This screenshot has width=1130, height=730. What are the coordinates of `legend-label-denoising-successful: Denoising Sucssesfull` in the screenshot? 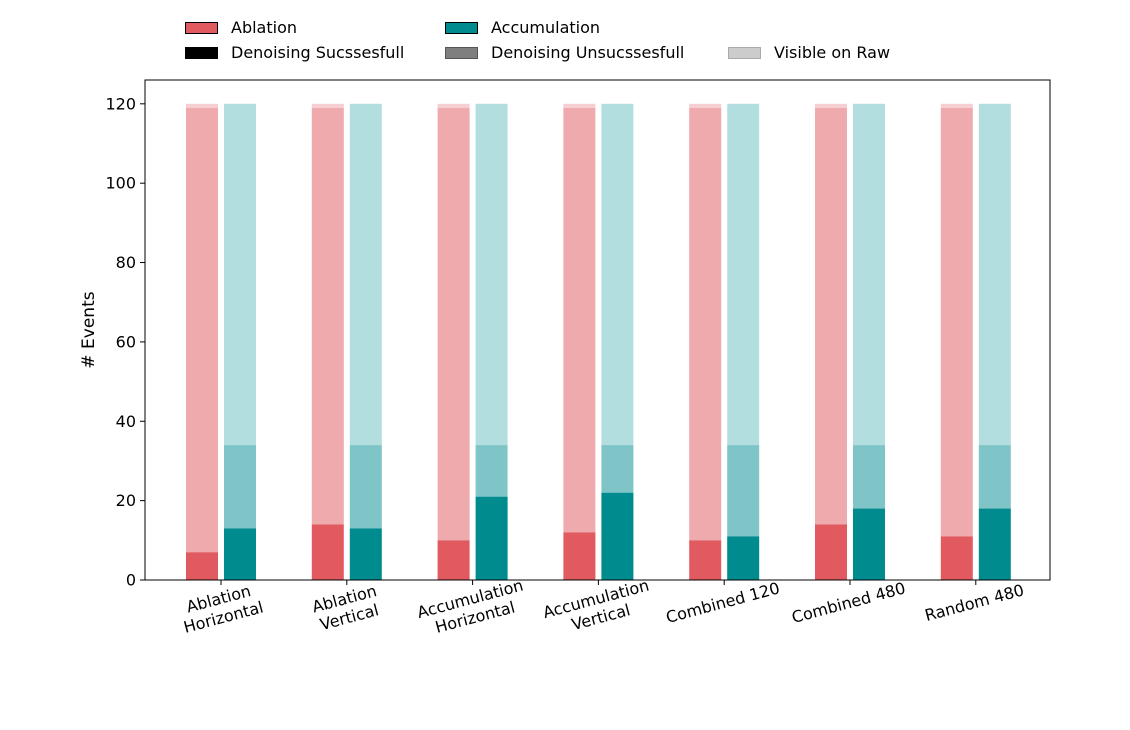 It's located at (318, 52).